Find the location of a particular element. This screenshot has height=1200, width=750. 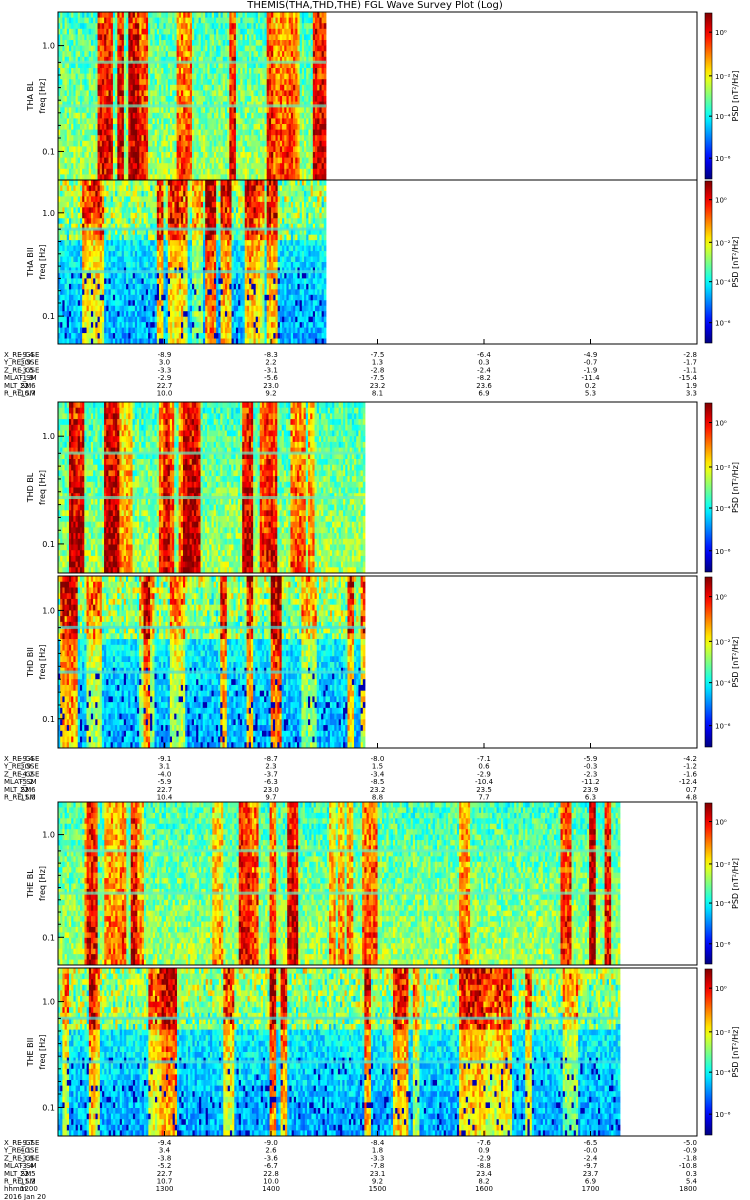

panel-freq-label: freq [Hz] is located at coordinates (42, 96).